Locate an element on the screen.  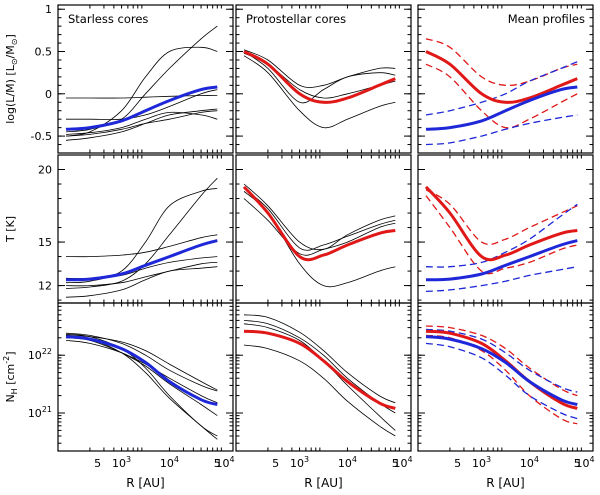
y-tick-exponent: 21 is located at coordinates (47, 409).